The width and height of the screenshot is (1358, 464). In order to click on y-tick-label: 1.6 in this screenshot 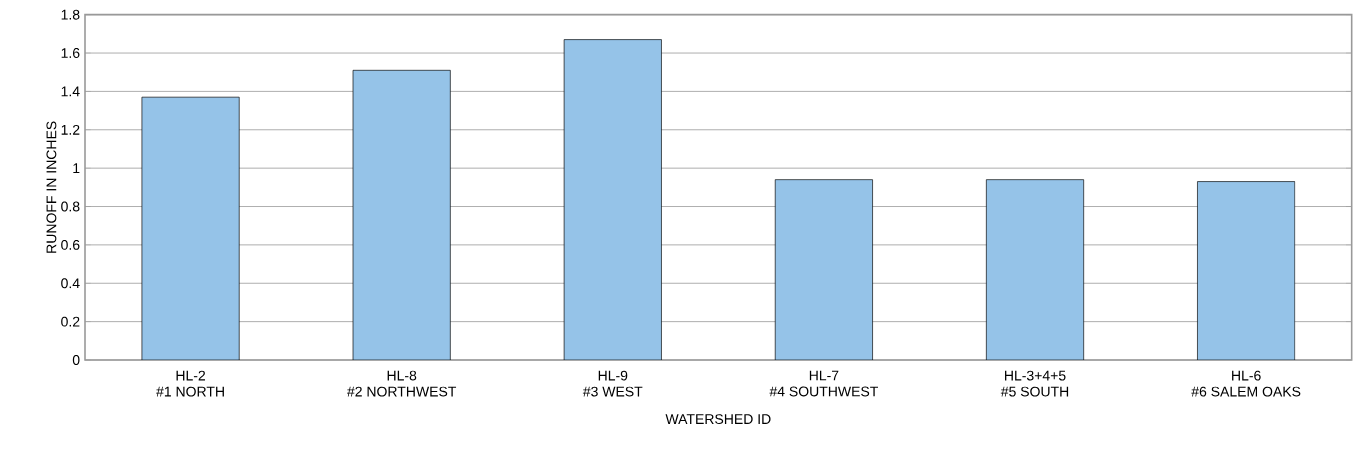, I will do `click(70, 53)`.